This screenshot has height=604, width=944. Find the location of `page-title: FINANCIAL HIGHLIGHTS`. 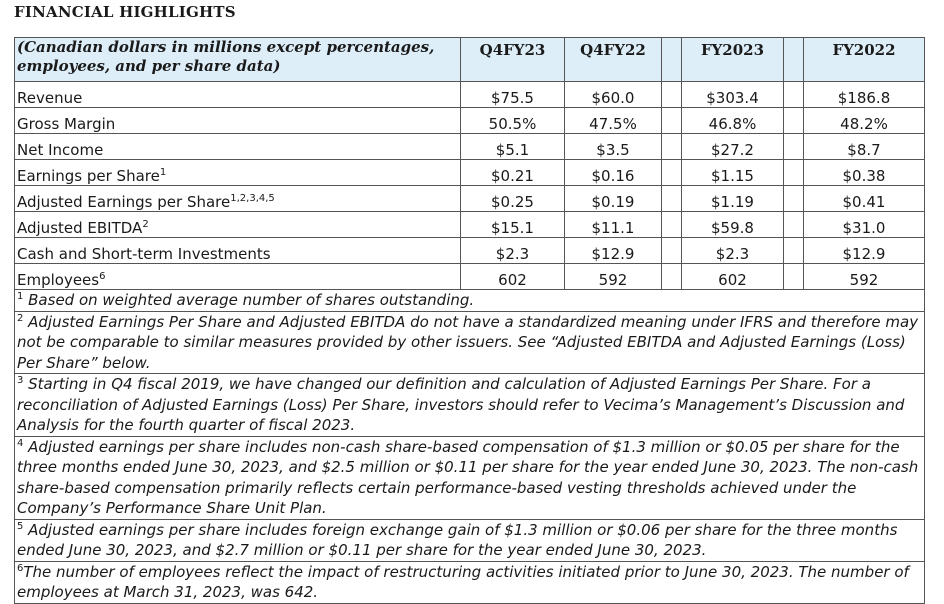

page-title: FINANCIAL HIGHLIGHTS is located at coordinates (125, 12).